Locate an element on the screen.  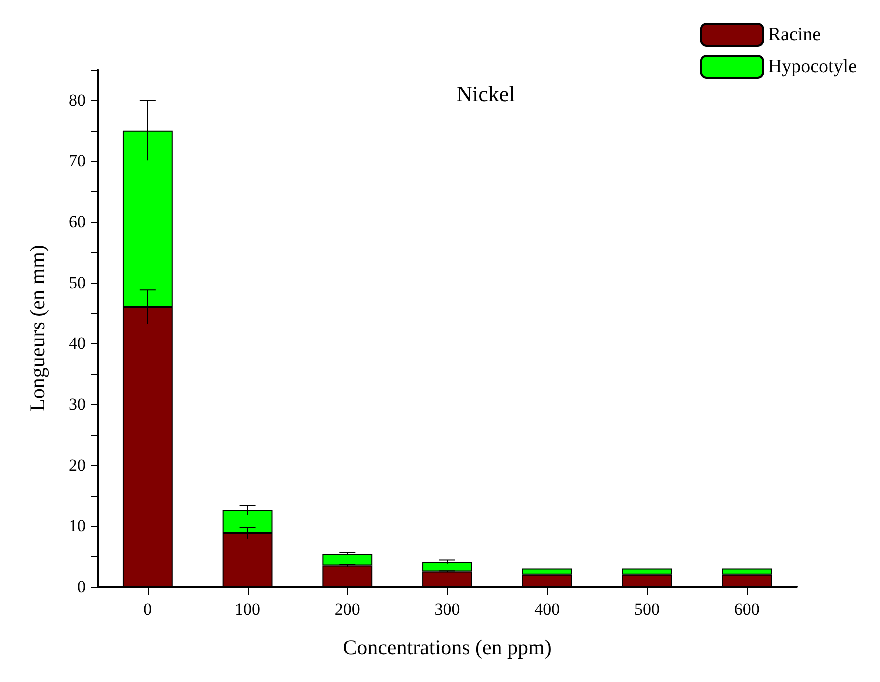
y-tick-label: 20 is located at coordinates (77, 465).